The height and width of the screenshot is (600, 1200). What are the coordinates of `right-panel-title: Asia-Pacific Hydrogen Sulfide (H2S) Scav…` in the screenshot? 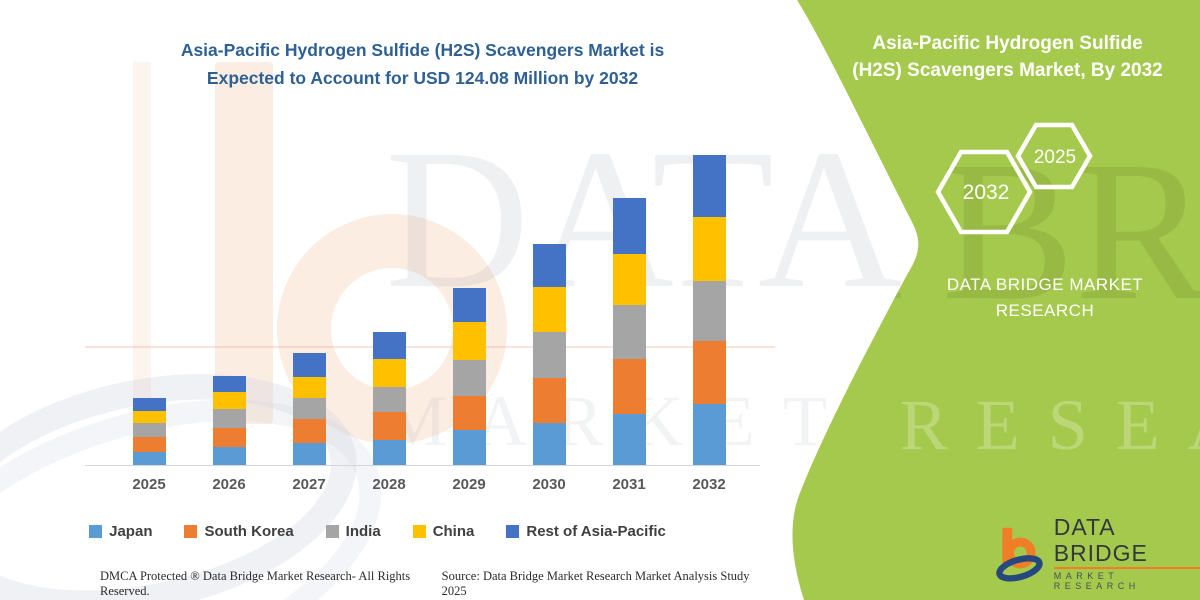 It's located at (1007, 57).